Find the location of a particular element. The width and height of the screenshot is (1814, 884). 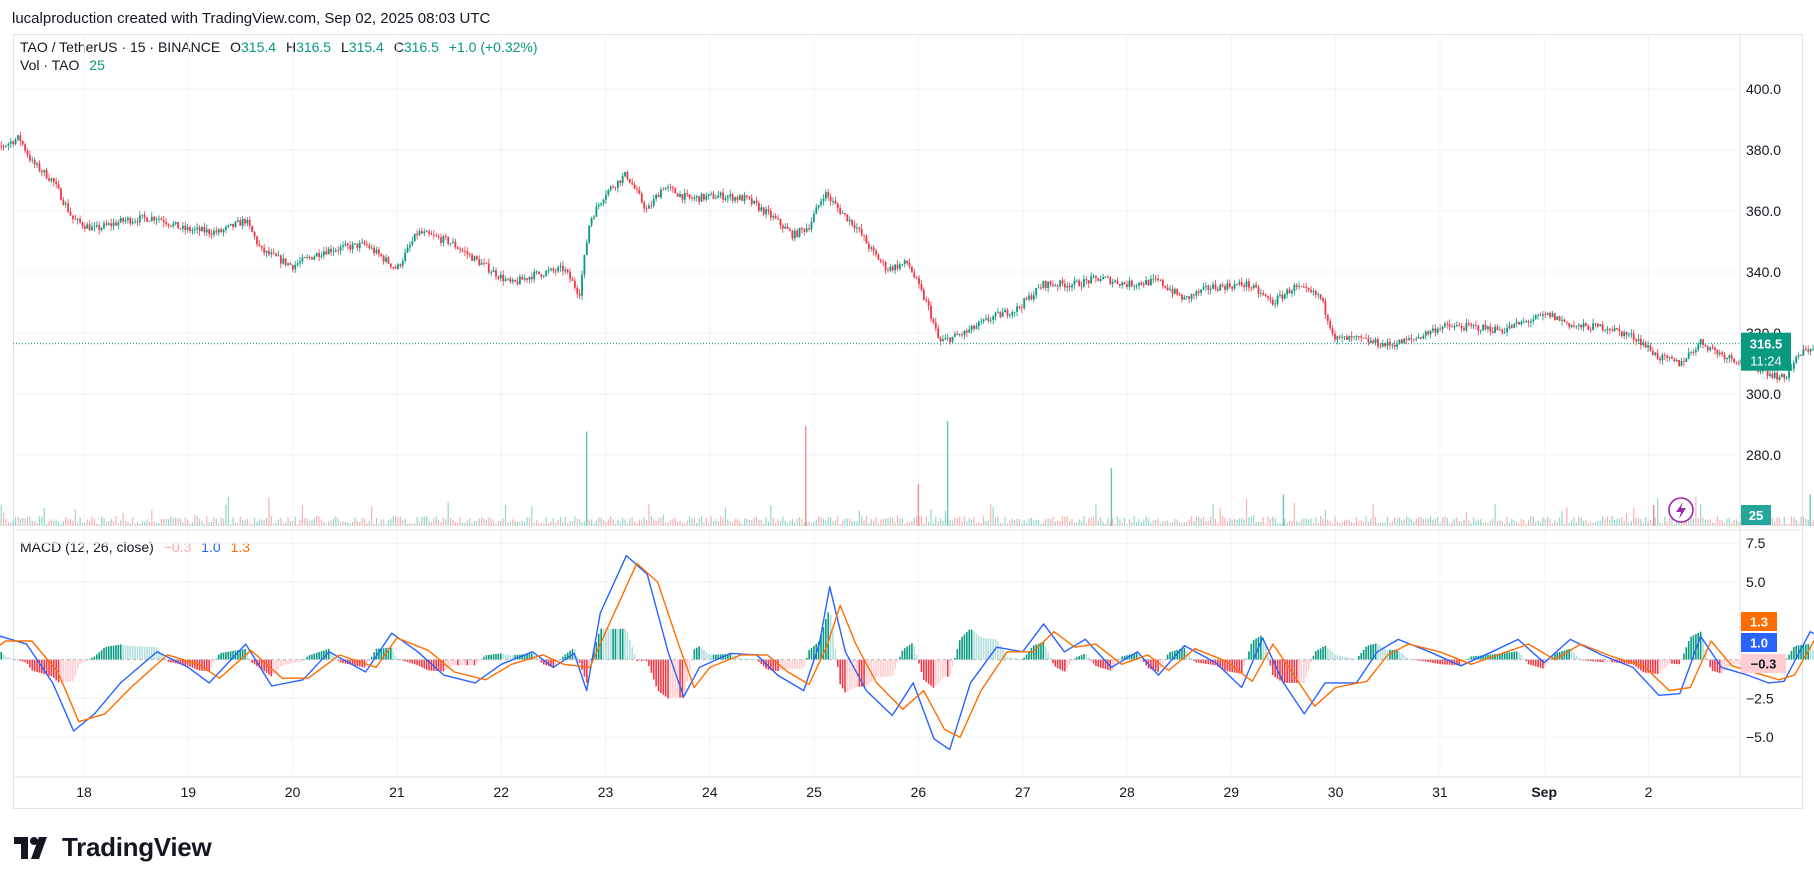

lightning-icon is located at coordinates (1681, 510).